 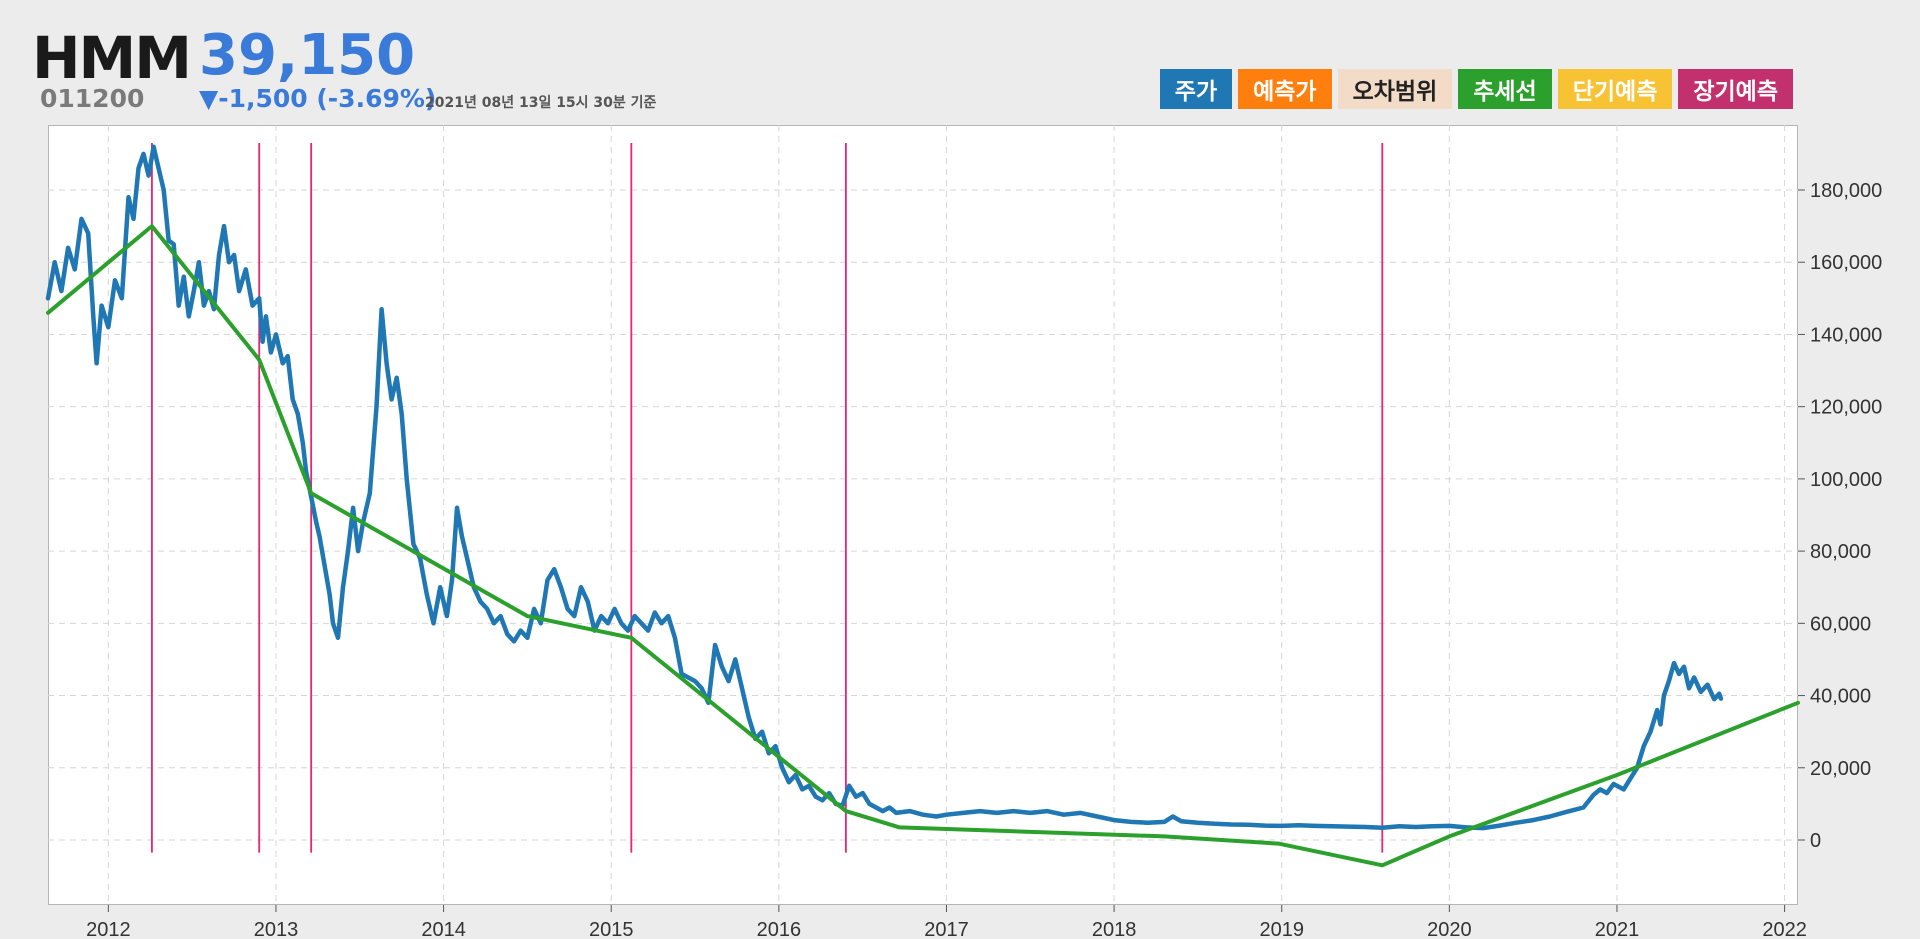 I want to click on legend-error-range-button: 오차범위, so click(x=1395, y=89).